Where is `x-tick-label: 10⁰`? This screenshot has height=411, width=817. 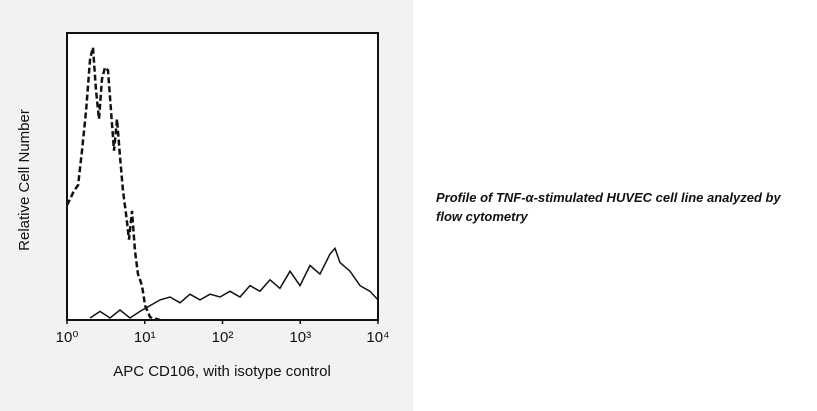
x-tick-label: 10⁰ is located at coordinates (67, 337).